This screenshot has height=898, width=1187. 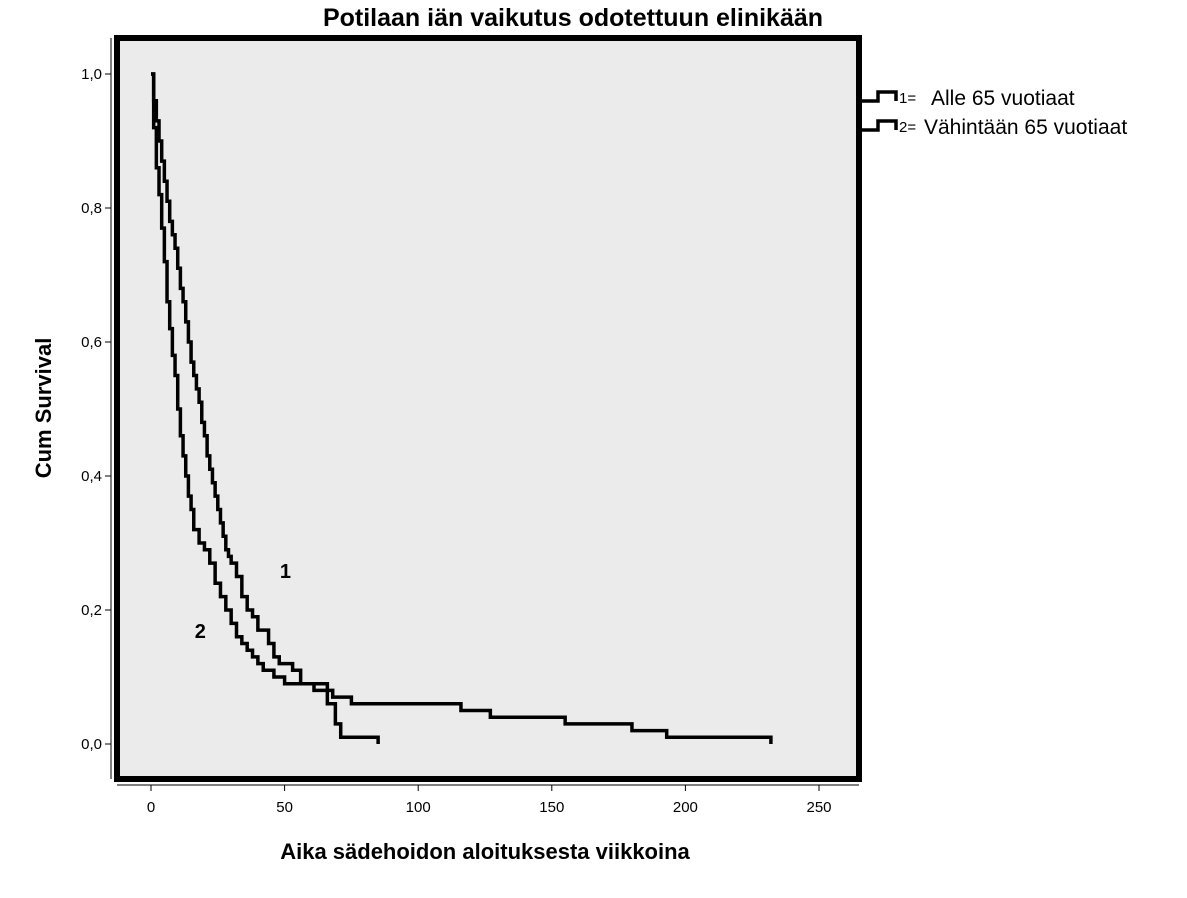 What do you see at coordinates (91, 476) in the screenshot?
I see `y-tick-label: 0,4` at bounding box center [91, 476].